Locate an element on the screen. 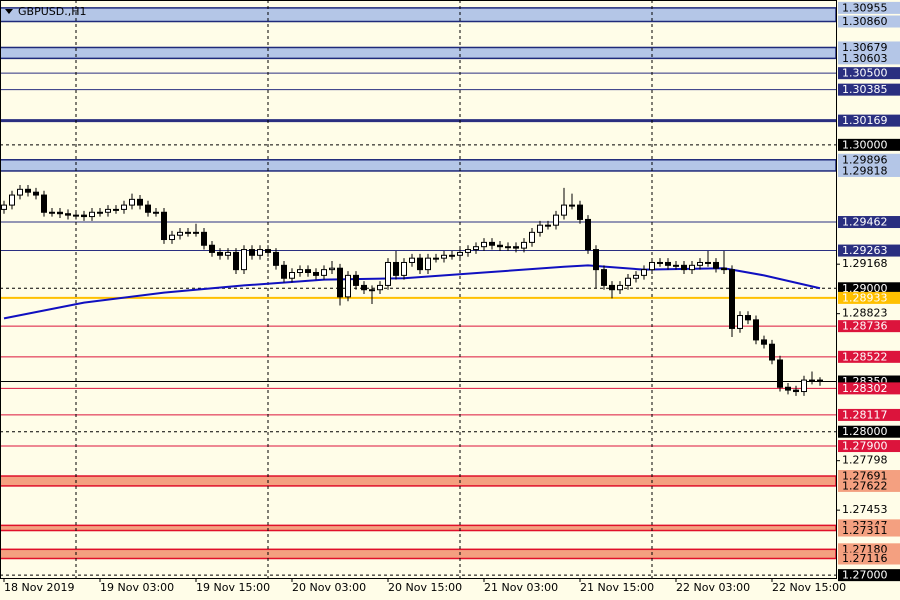  y-tick-label: 1.27798 is located at coordinates (865, 460).